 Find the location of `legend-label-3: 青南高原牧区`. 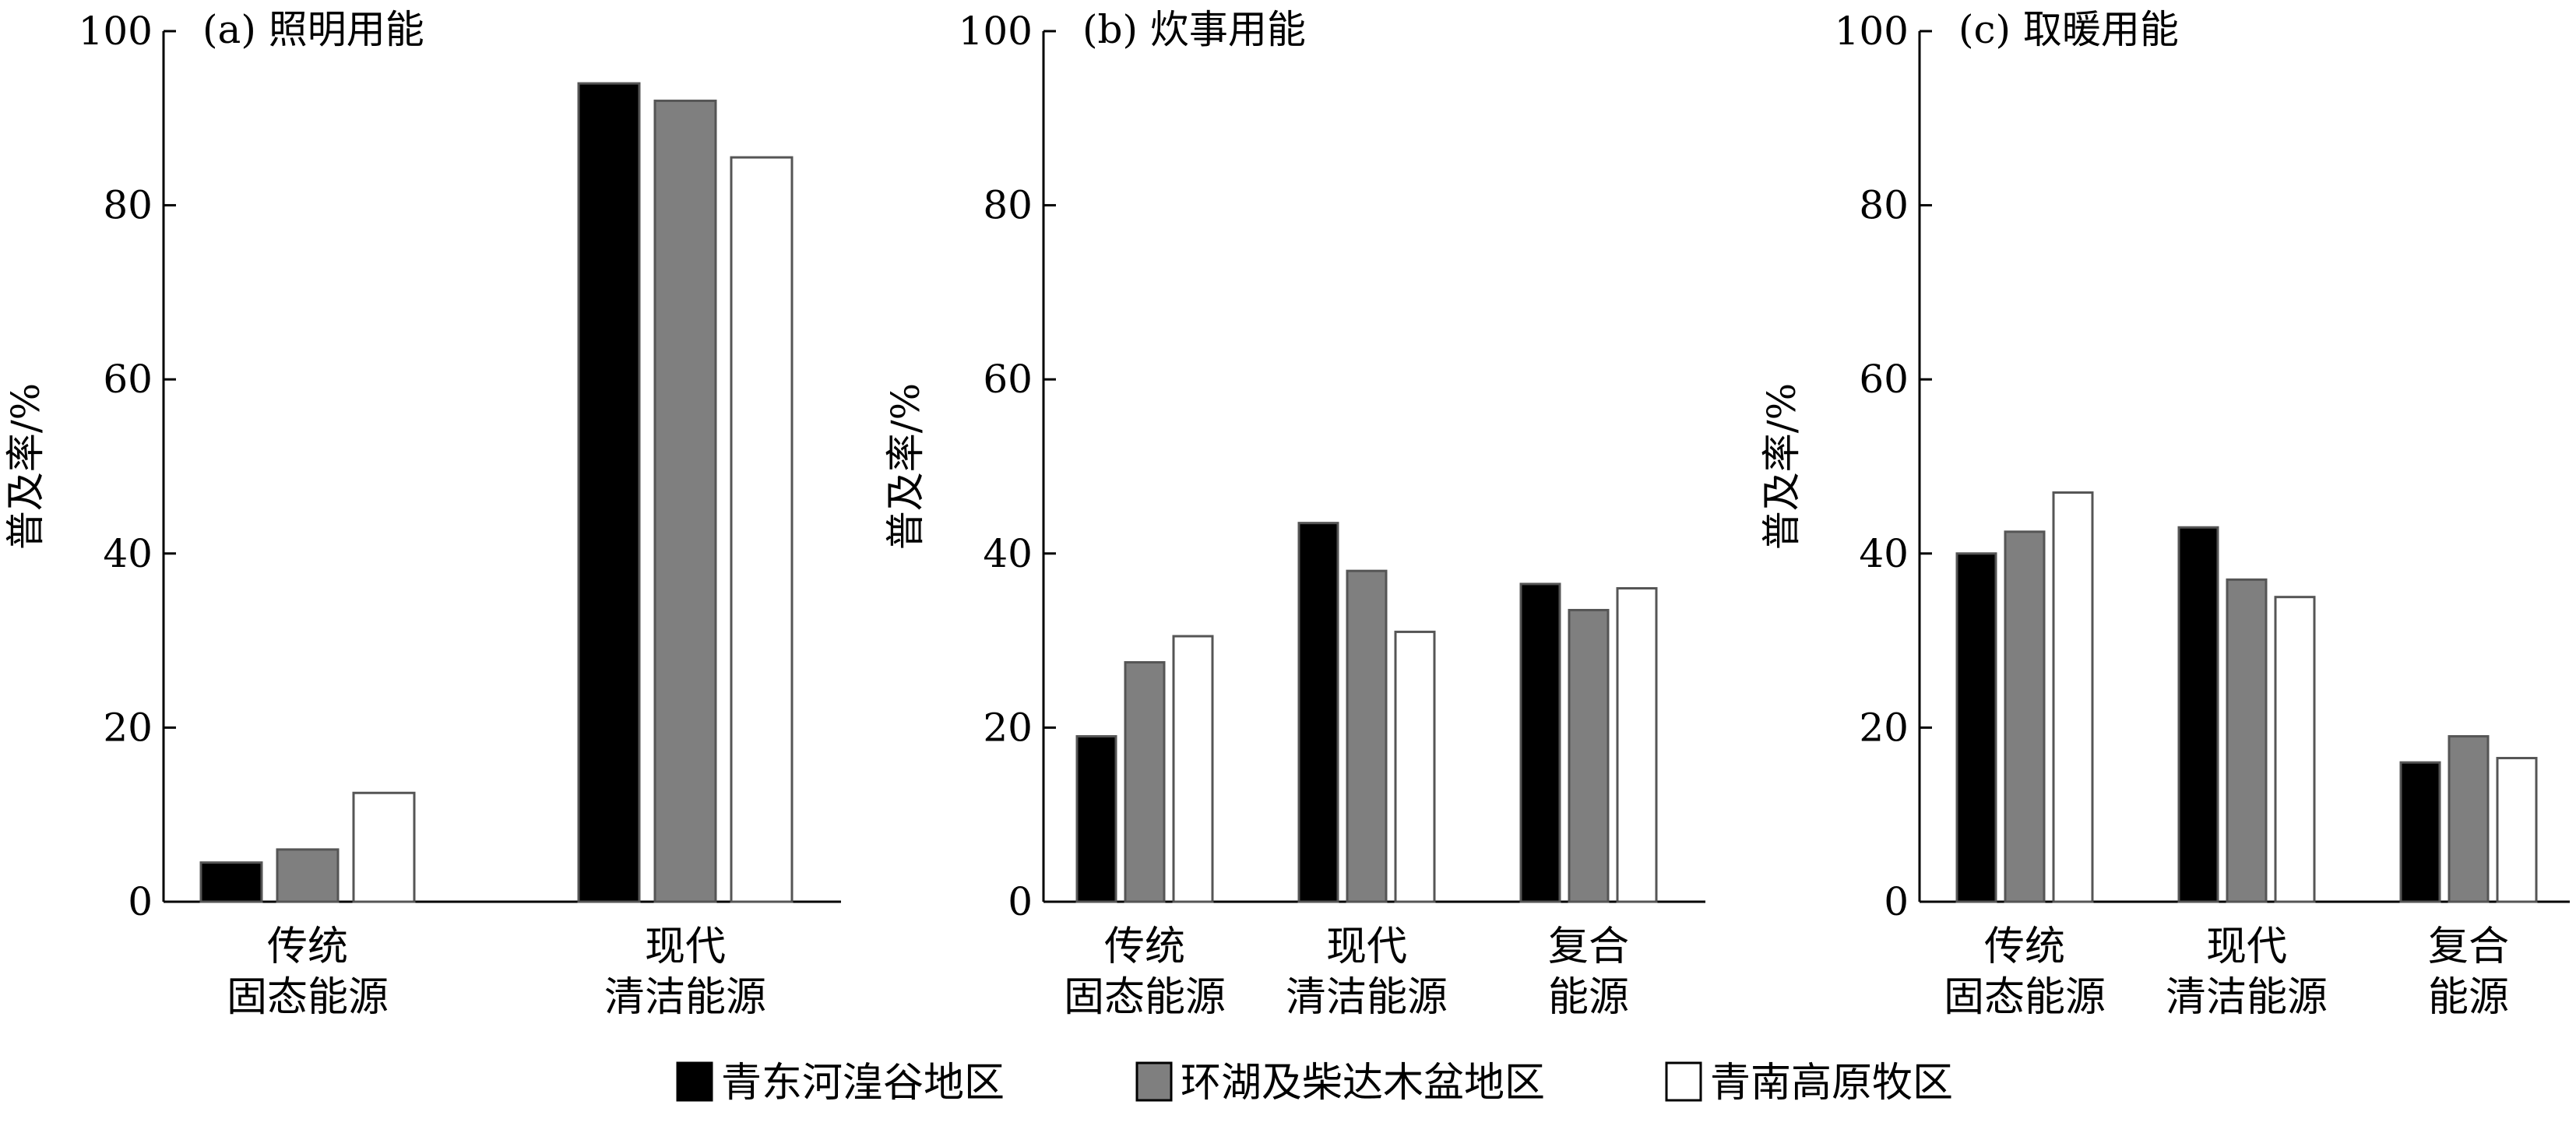

legend-label-3: 青南高原牧区 is located at coordinates (1831, 1083).